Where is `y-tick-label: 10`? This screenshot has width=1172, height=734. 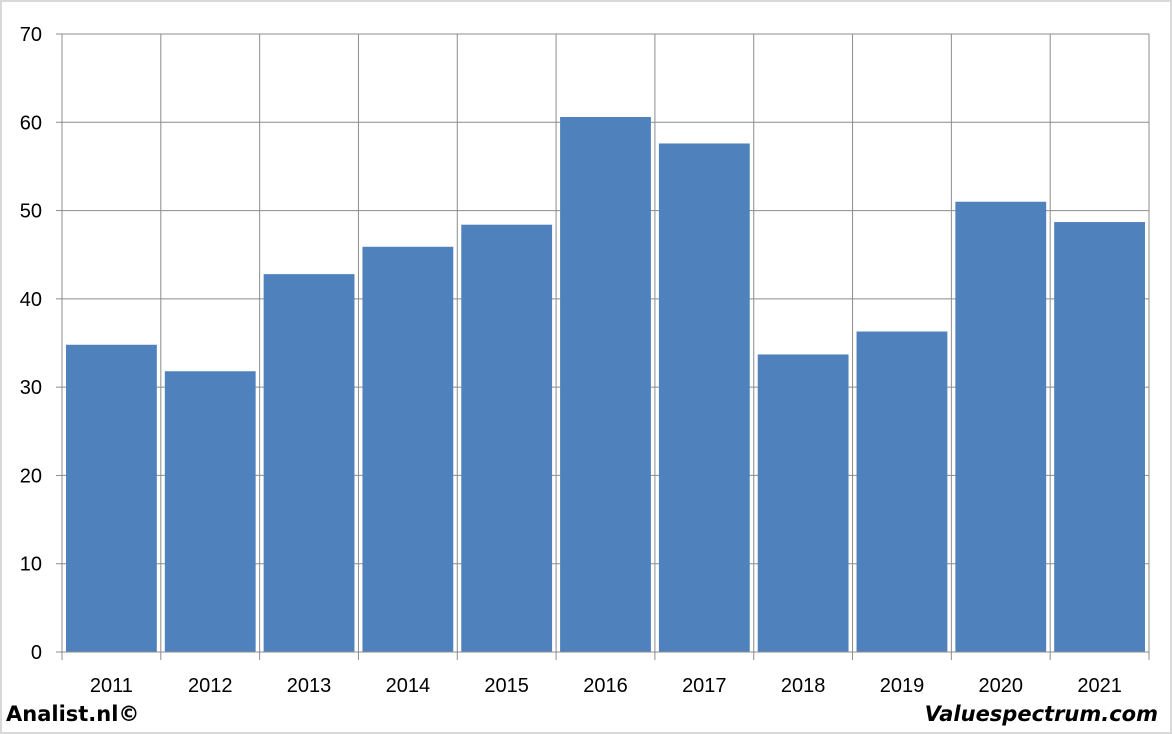
y-tick-label: 10 is located at coordinates (31, 565).